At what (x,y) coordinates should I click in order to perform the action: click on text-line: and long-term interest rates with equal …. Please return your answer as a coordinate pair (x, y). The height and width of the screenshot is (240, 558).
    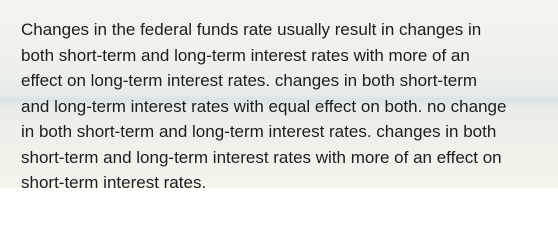
    Looking at the image, I should click on (264, 106).